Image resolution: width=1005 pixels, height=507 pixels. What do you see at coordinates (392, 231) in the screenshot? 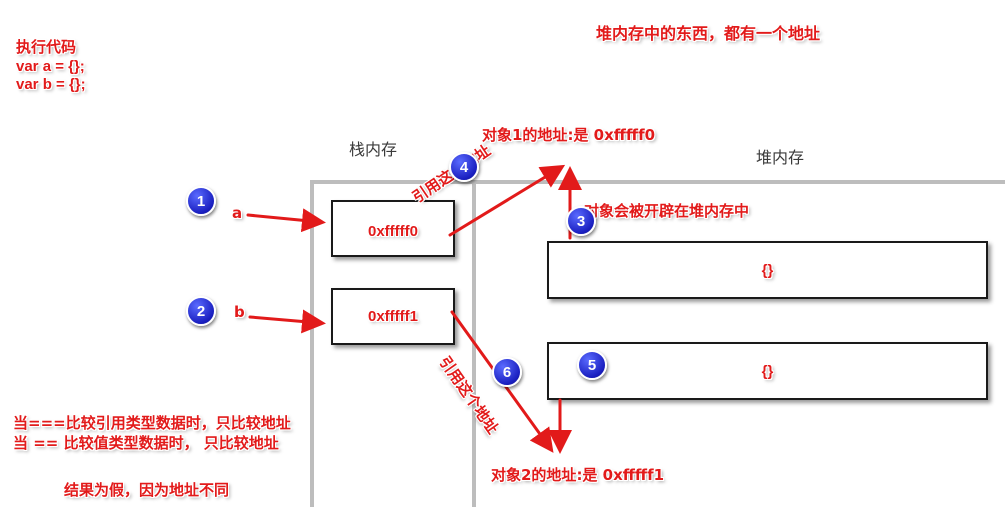
I see `stack-cell-a-value: 0xfffff0` at bounding box center [392, 231].